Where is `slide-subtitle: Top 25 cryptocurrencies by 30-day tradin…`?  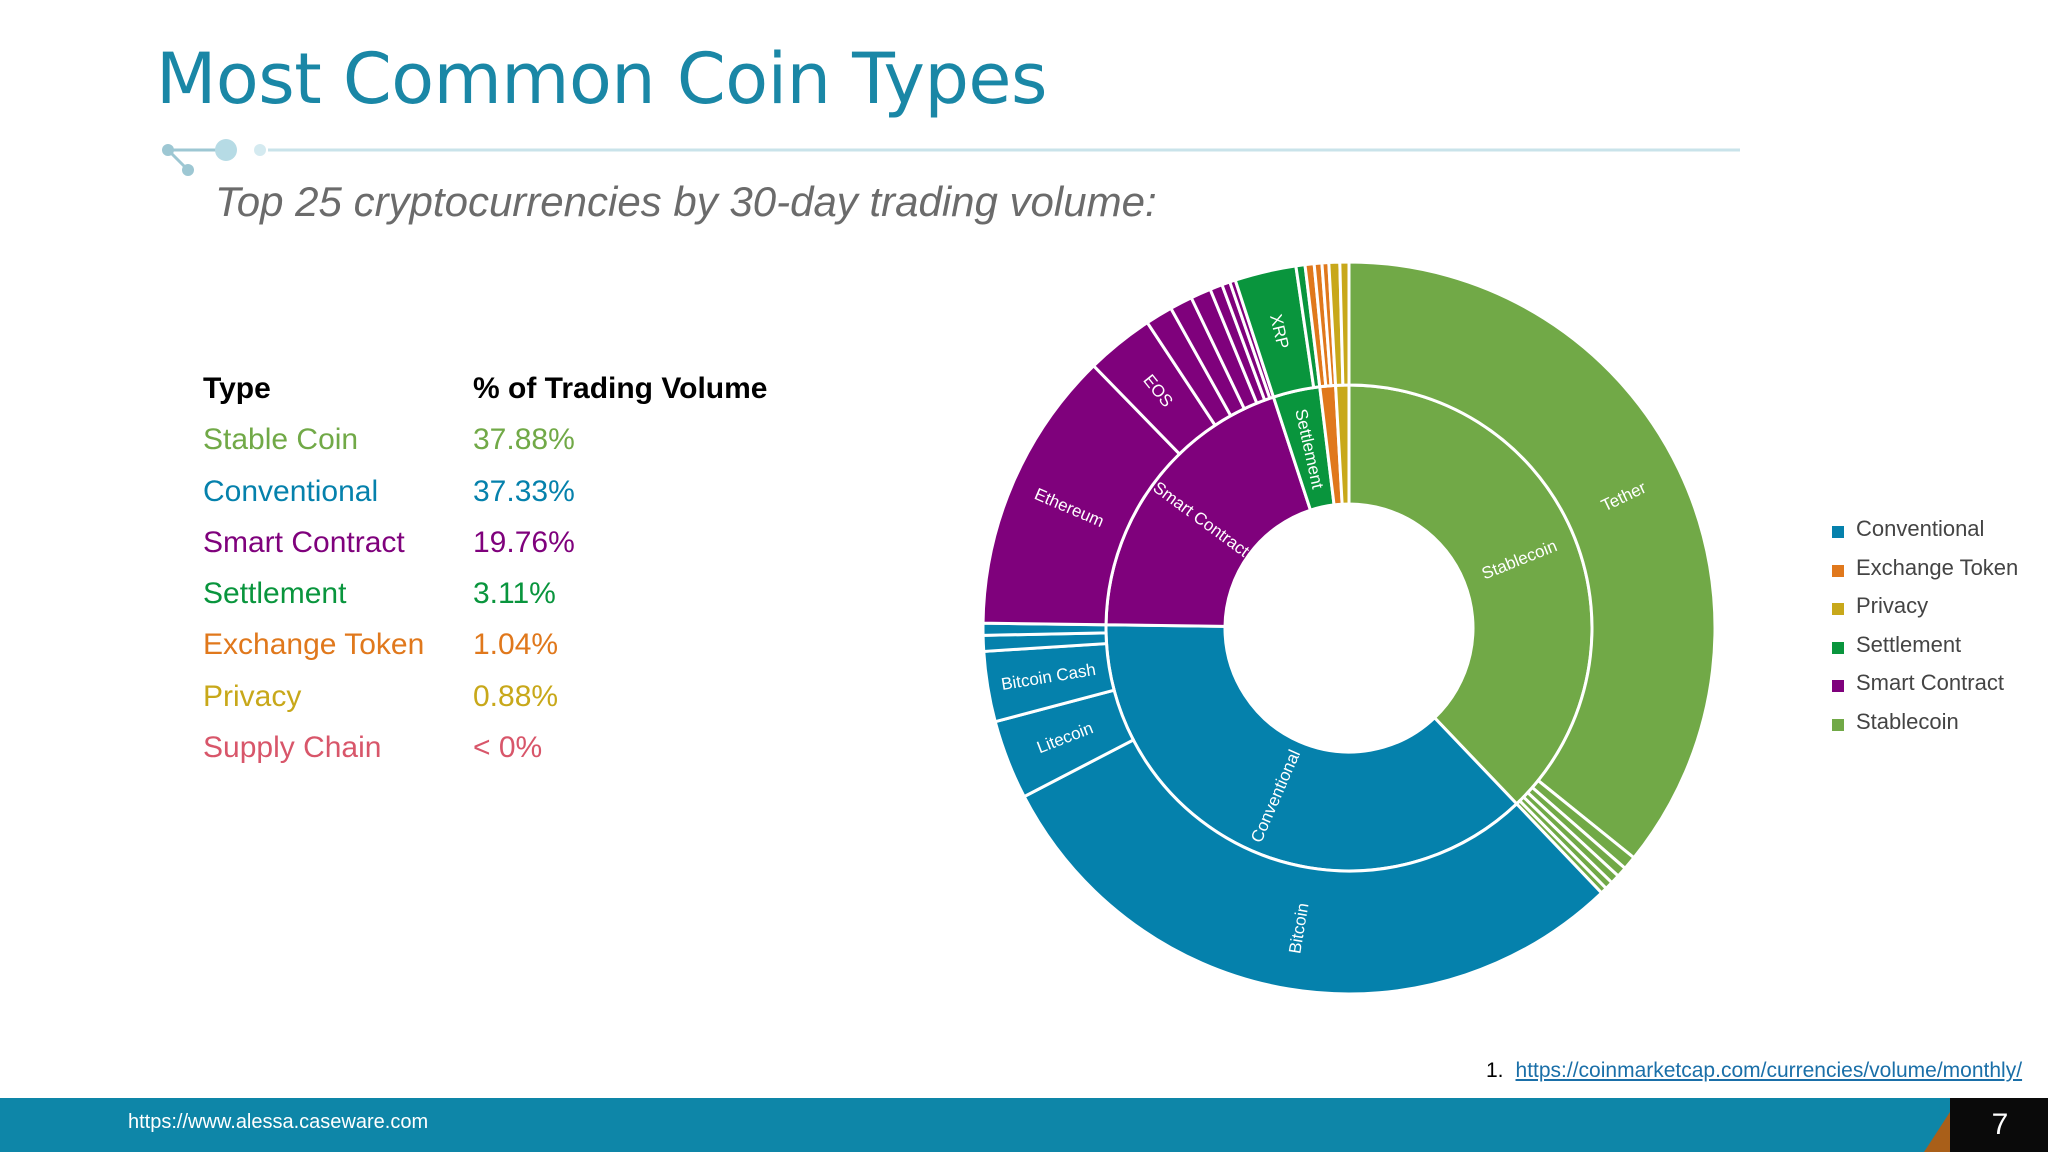
slide-subtitle: Top 25 cryptocurrencies by 30-day tradin… is located at coordinates (686, 201).